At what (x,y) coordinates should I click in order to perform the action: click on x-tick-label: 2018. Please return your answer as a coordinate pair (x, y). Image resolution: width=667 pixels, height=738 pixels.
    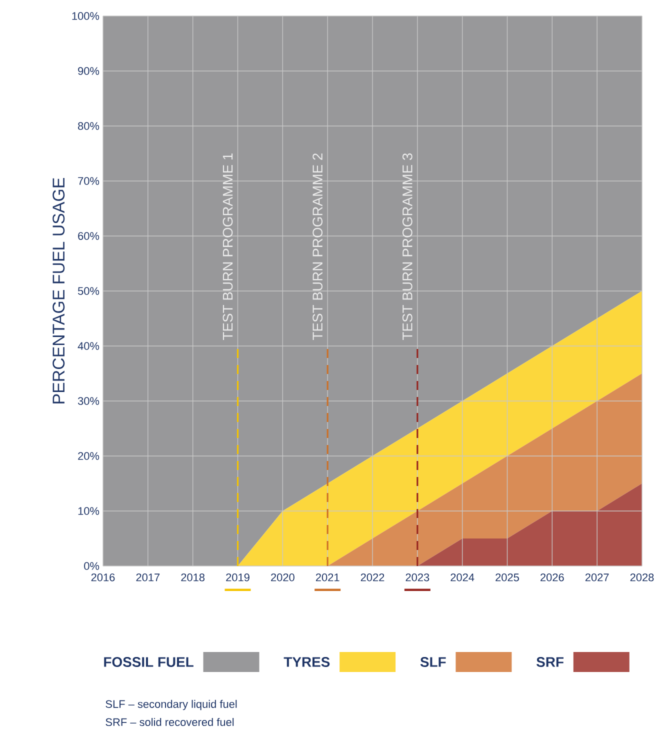
    Looking at the image, I should click on (193, 578).